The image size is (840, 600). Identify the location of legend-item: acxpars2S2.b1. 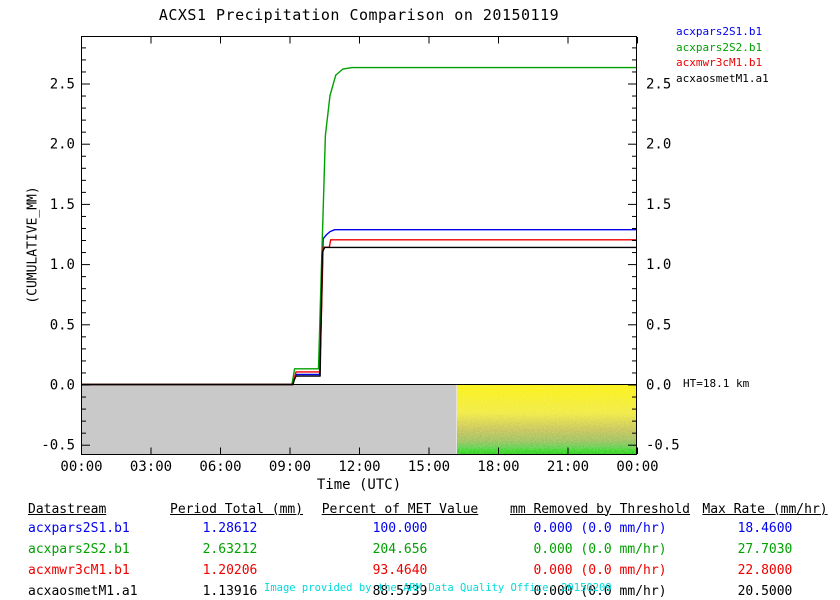
(719, 47).